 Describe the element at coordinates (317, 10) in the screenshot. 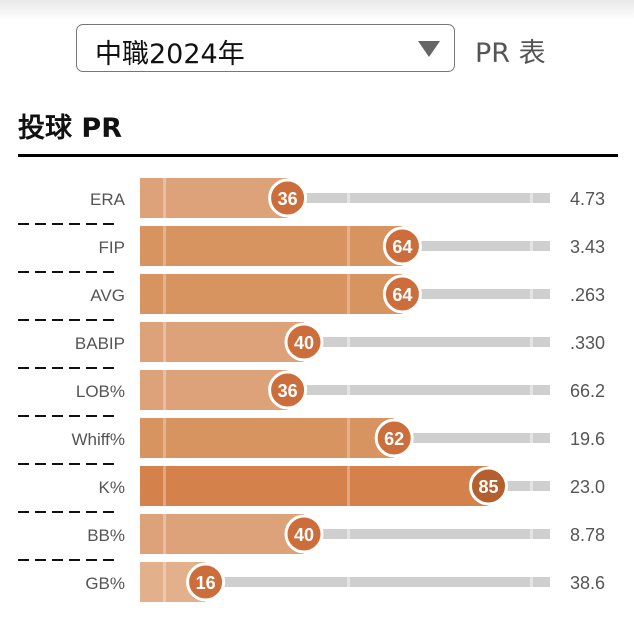

I see `top-band` at that location.